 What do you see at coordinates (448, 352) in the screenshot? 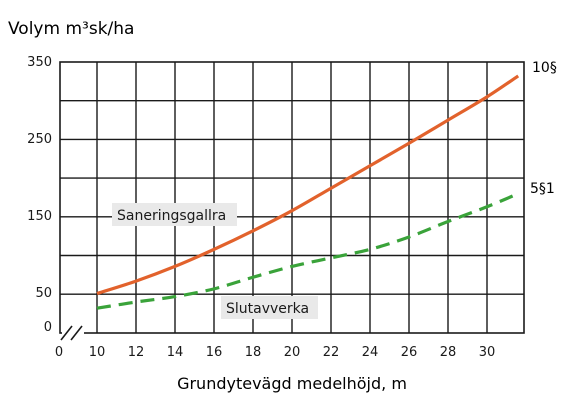
I see `x-tick-label: 28` at bounding box center [448, 352].